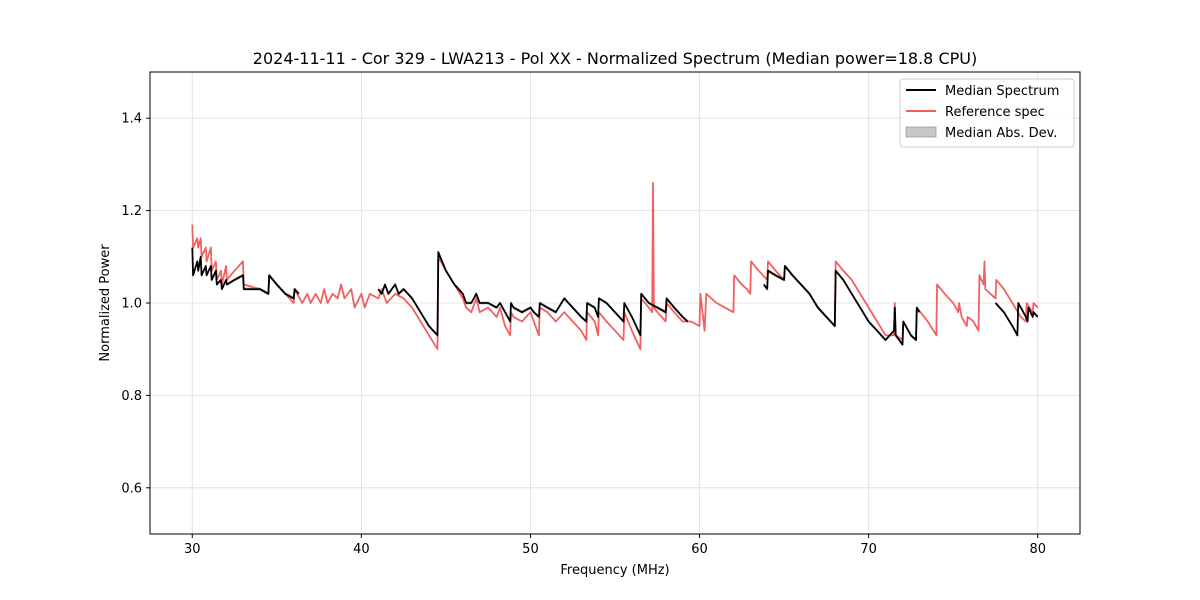 This screenshot has width=1200, height=600. I want to click on y-axis-label: Normalized Power, so click(105, 303).